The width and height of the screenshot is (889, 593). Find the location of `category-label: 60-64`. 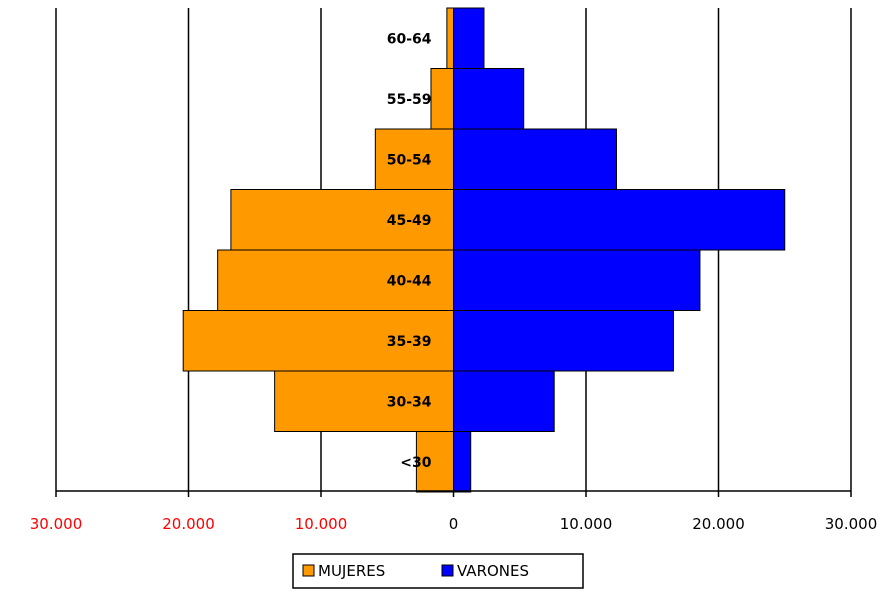

category-label: 60-64 is located at coordinates (409, 39).